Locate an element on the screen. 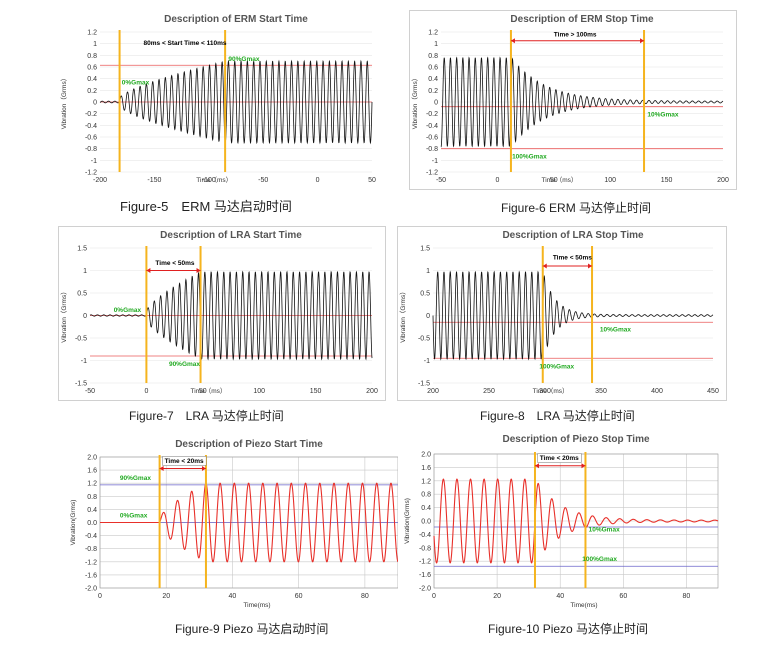 This screenshot has width=778, height=649. y-tick-label: 1.2 is located at coordinates (92, 33).